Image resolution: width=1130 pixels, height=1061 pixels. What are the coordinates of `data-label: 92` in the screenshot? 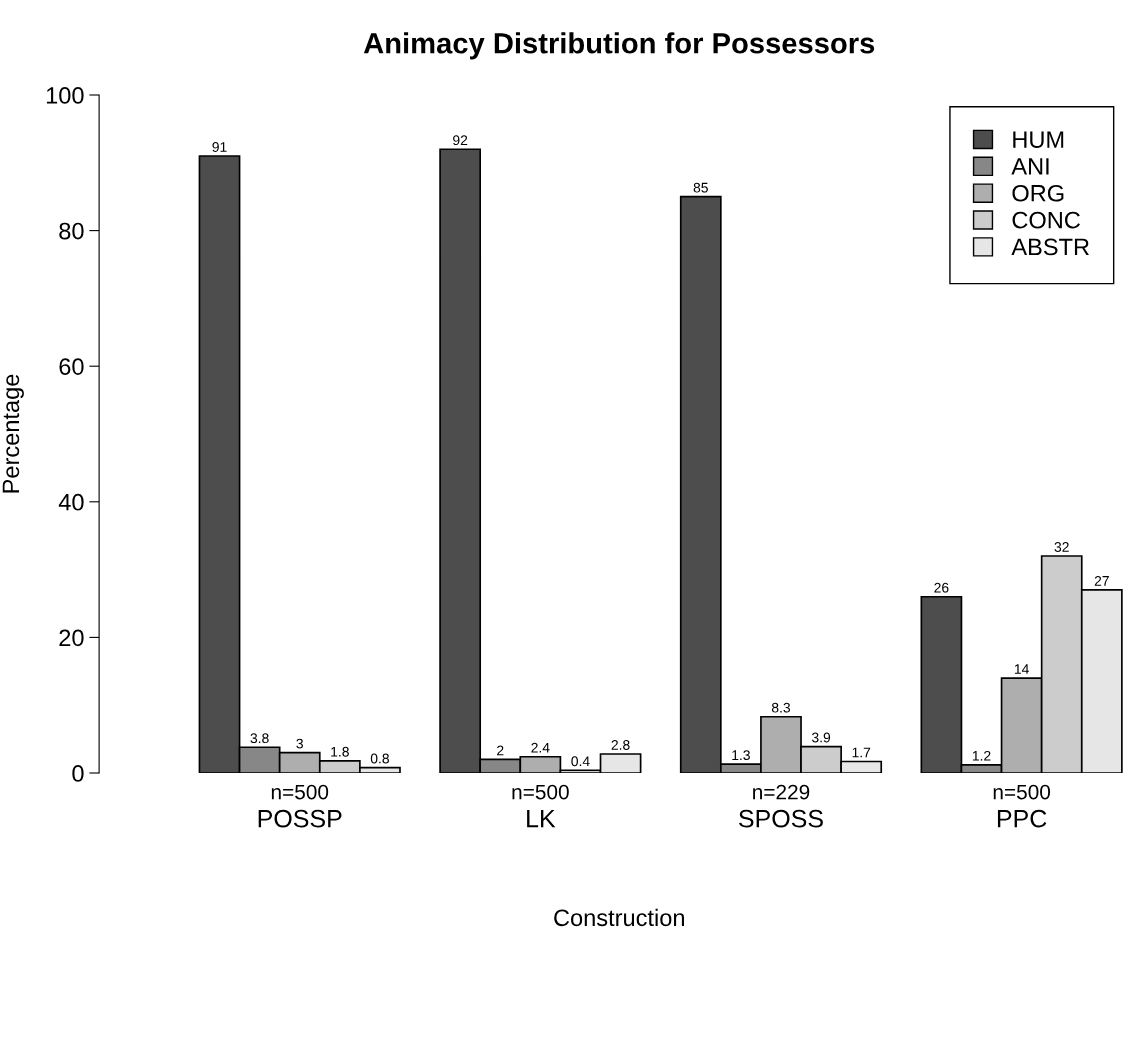 It's located at (460, 140).